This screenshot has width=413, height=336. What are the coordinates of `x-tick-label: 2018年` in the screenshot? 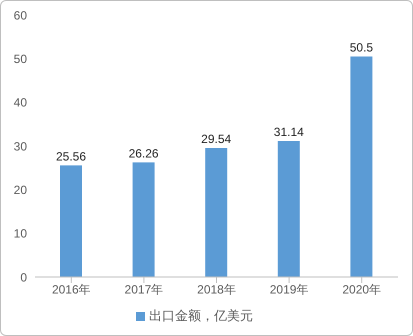 It's located at (216, 289).